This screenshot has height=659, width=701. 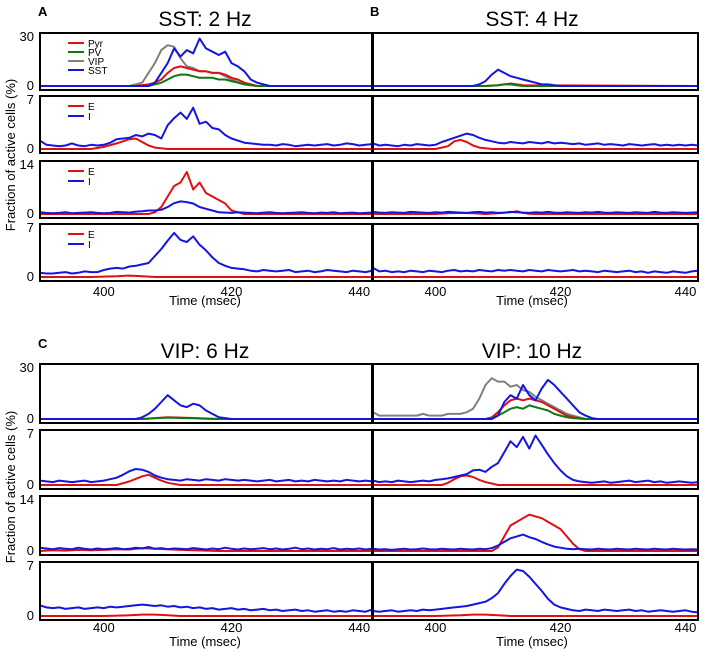 I want to click on x-axis-label-b: Time (msec), so click(x=532, y=300).